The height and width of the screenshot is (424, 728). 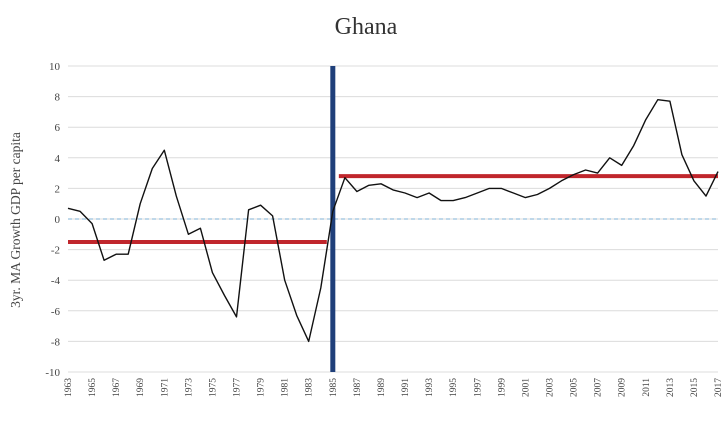 I want to click on x-tick-label: 1971, so click(x=165, y=387).